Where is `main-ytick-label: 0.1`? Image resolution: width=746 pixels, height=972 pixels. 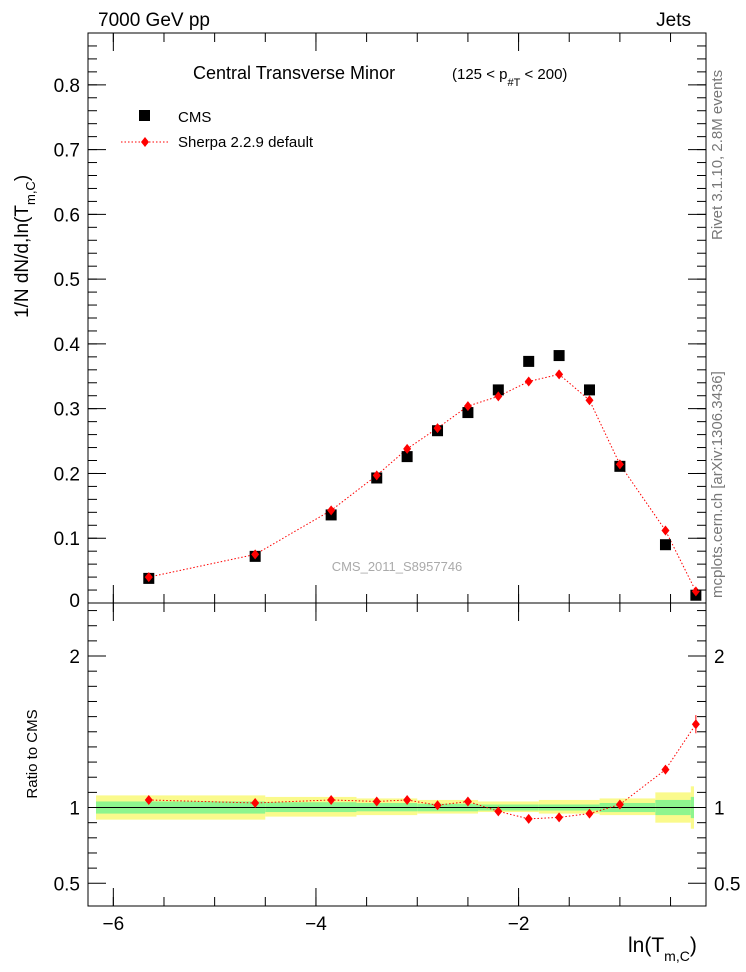 main-ytick-label: 0.1 is located at coordinates (67, 539).